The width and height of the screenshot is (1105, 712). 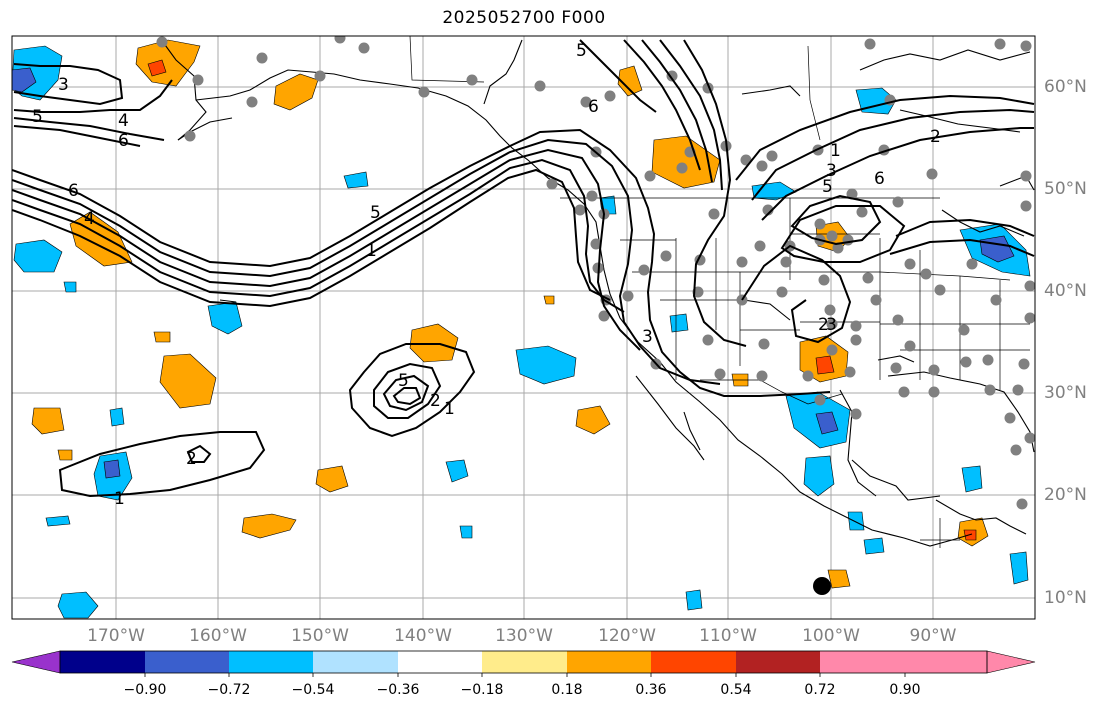 I want to click on lat-label: 10°N, so click(x=1065, y=598).